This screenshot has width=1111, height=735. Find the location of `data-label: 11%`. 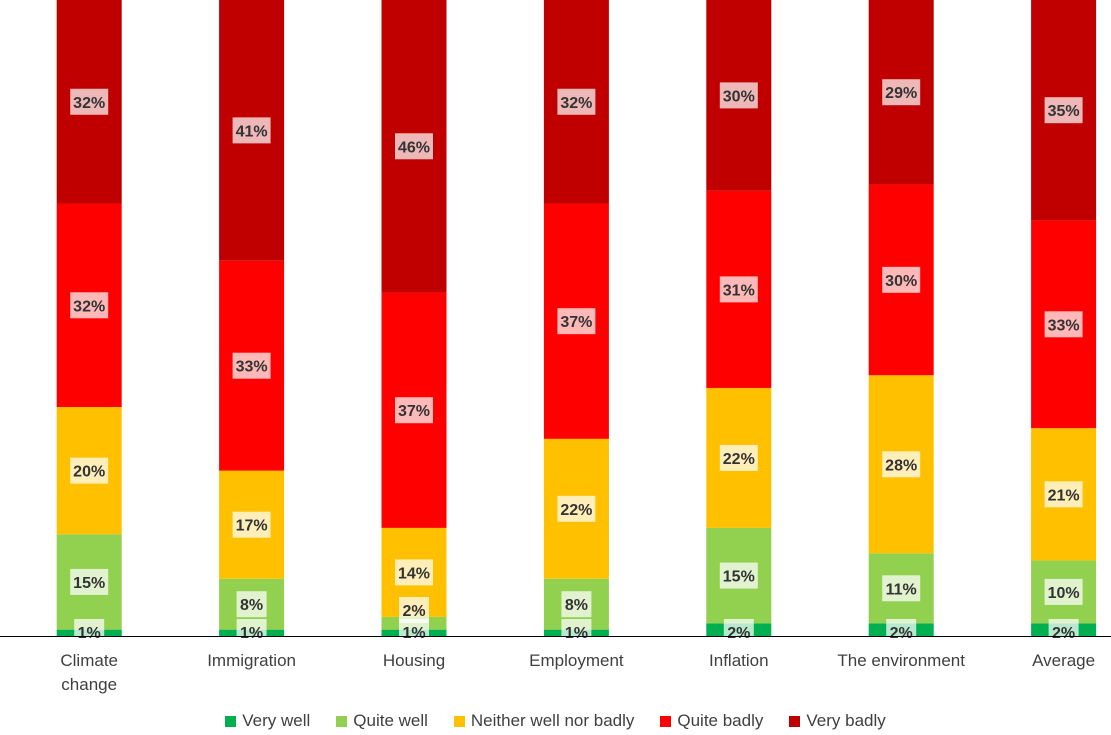

data-label: 11% is located at coordinates (901, 589).